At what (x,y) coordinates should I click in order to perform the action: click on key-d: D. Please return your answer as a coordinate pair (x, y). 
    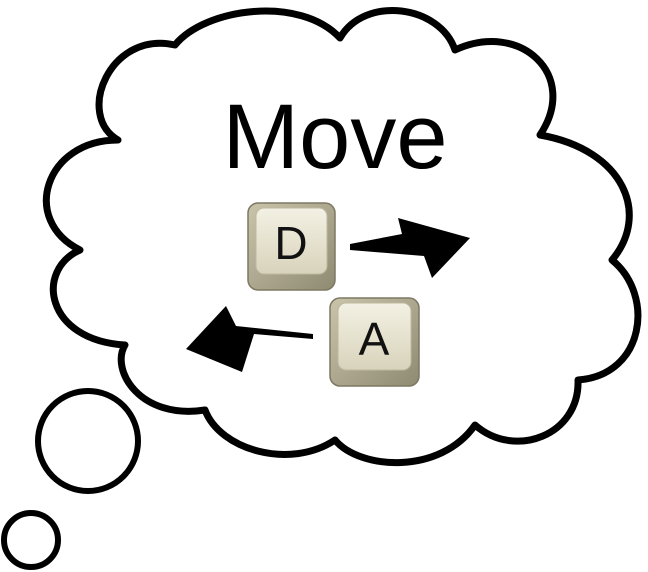
    Looking at the image, I should click on (291, 246).